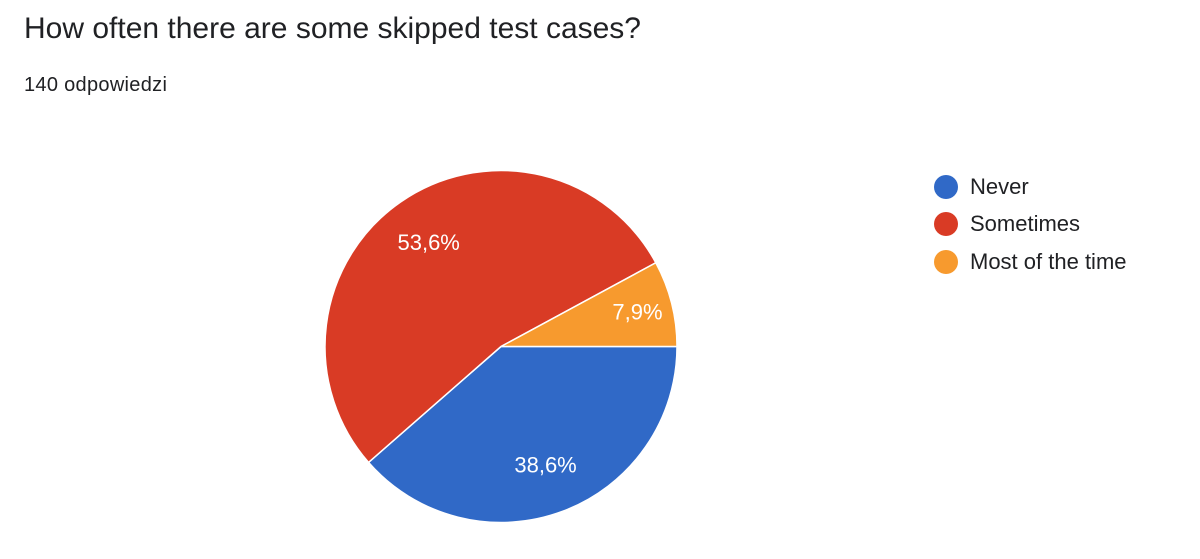 The image size is (1200, 559). What do you see at coordinates (1025, 224) in the screenshot?
I see `legend-label-sometimes: Sometimes` at bounding box center [1025, 224].